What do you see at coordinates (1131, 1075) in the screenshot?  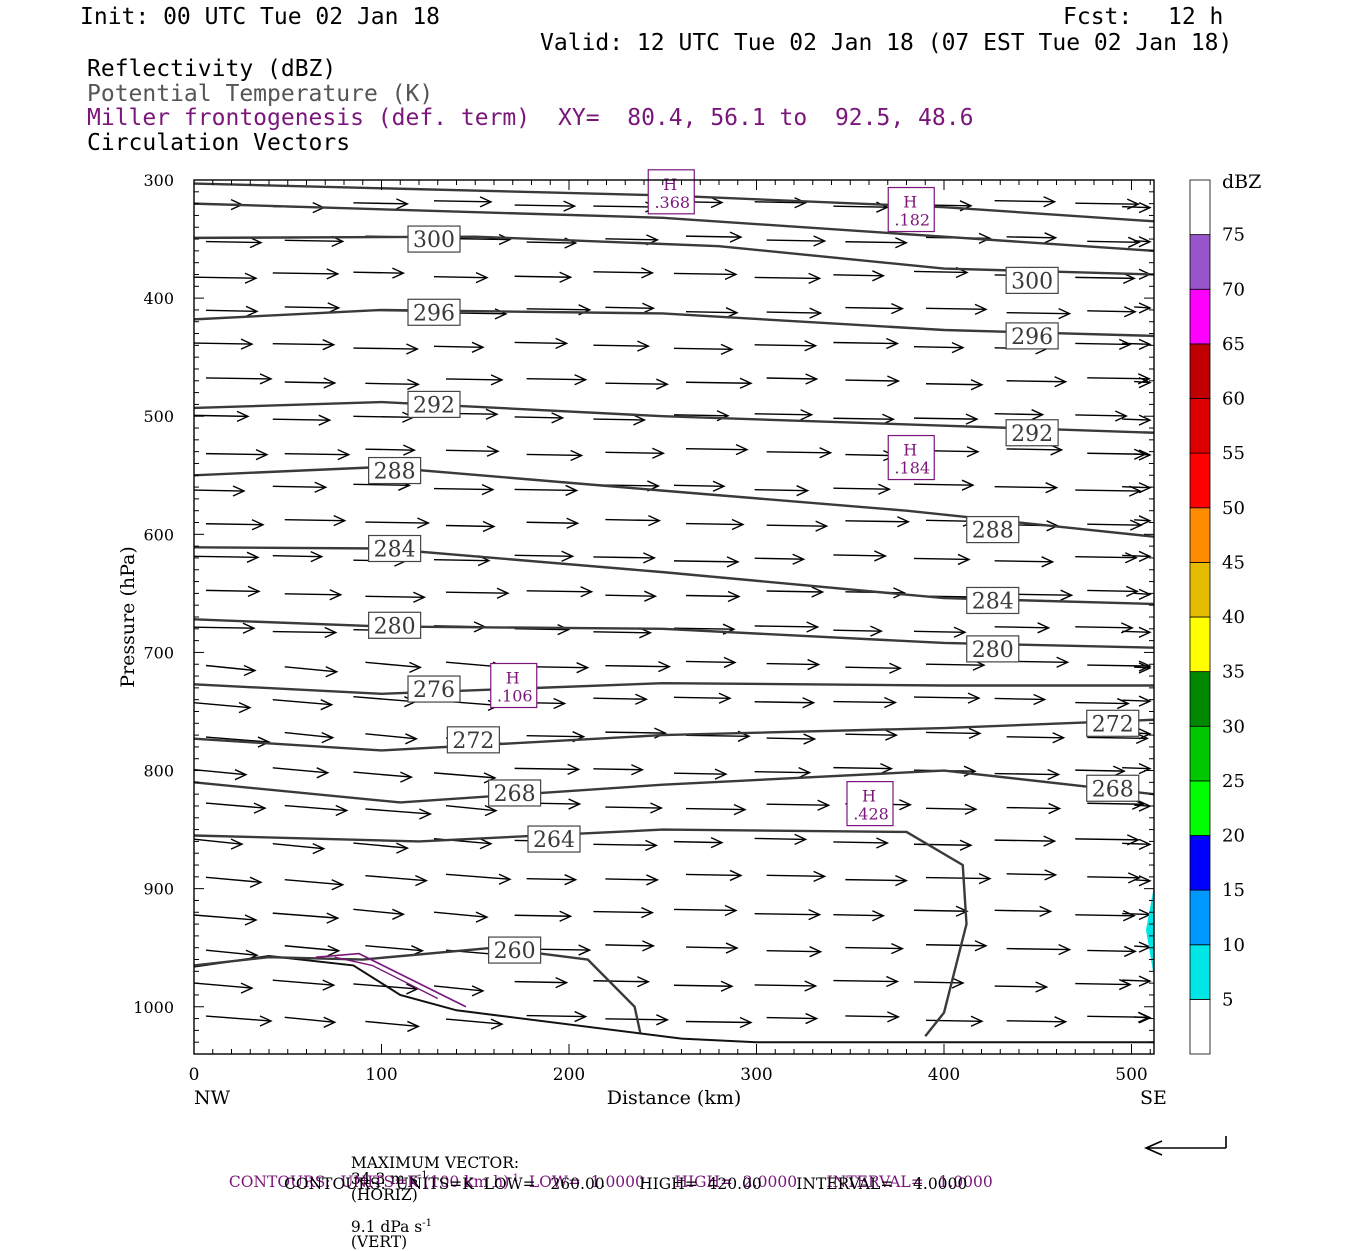 I see `x-tick-label: 500` at bounding box center [1131, 1075].